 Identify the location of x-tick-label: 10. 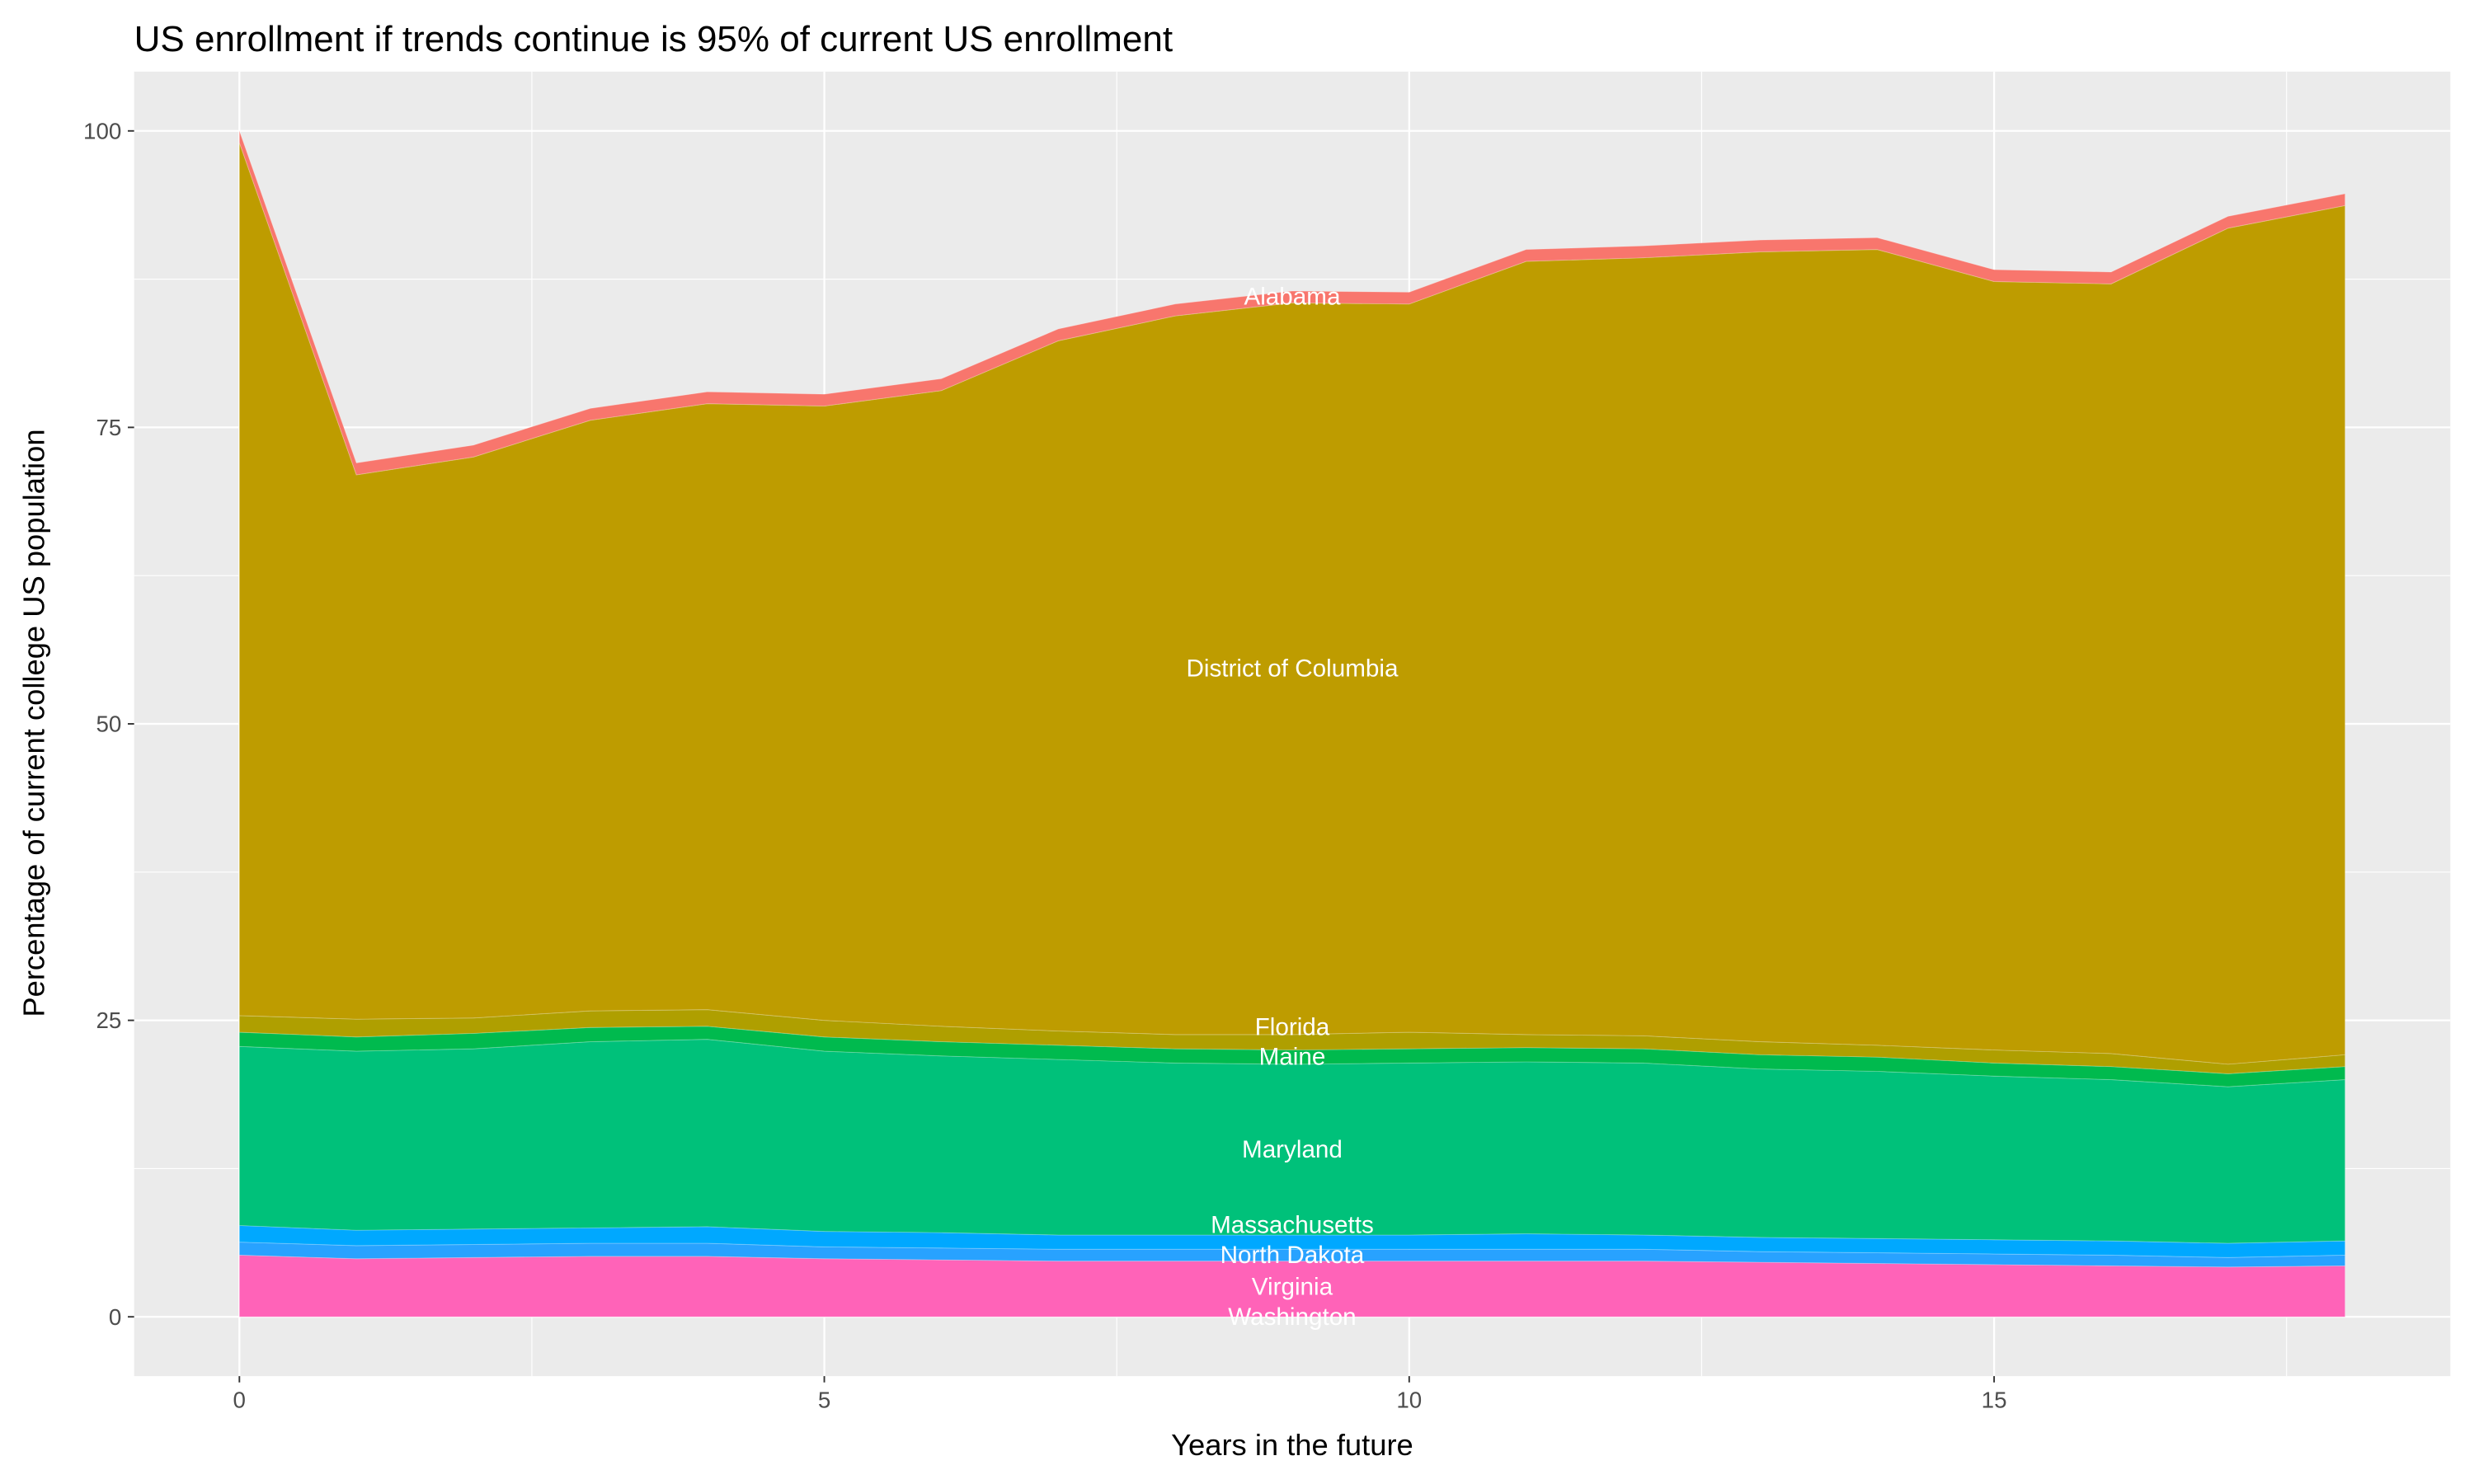
(1409, 1399).